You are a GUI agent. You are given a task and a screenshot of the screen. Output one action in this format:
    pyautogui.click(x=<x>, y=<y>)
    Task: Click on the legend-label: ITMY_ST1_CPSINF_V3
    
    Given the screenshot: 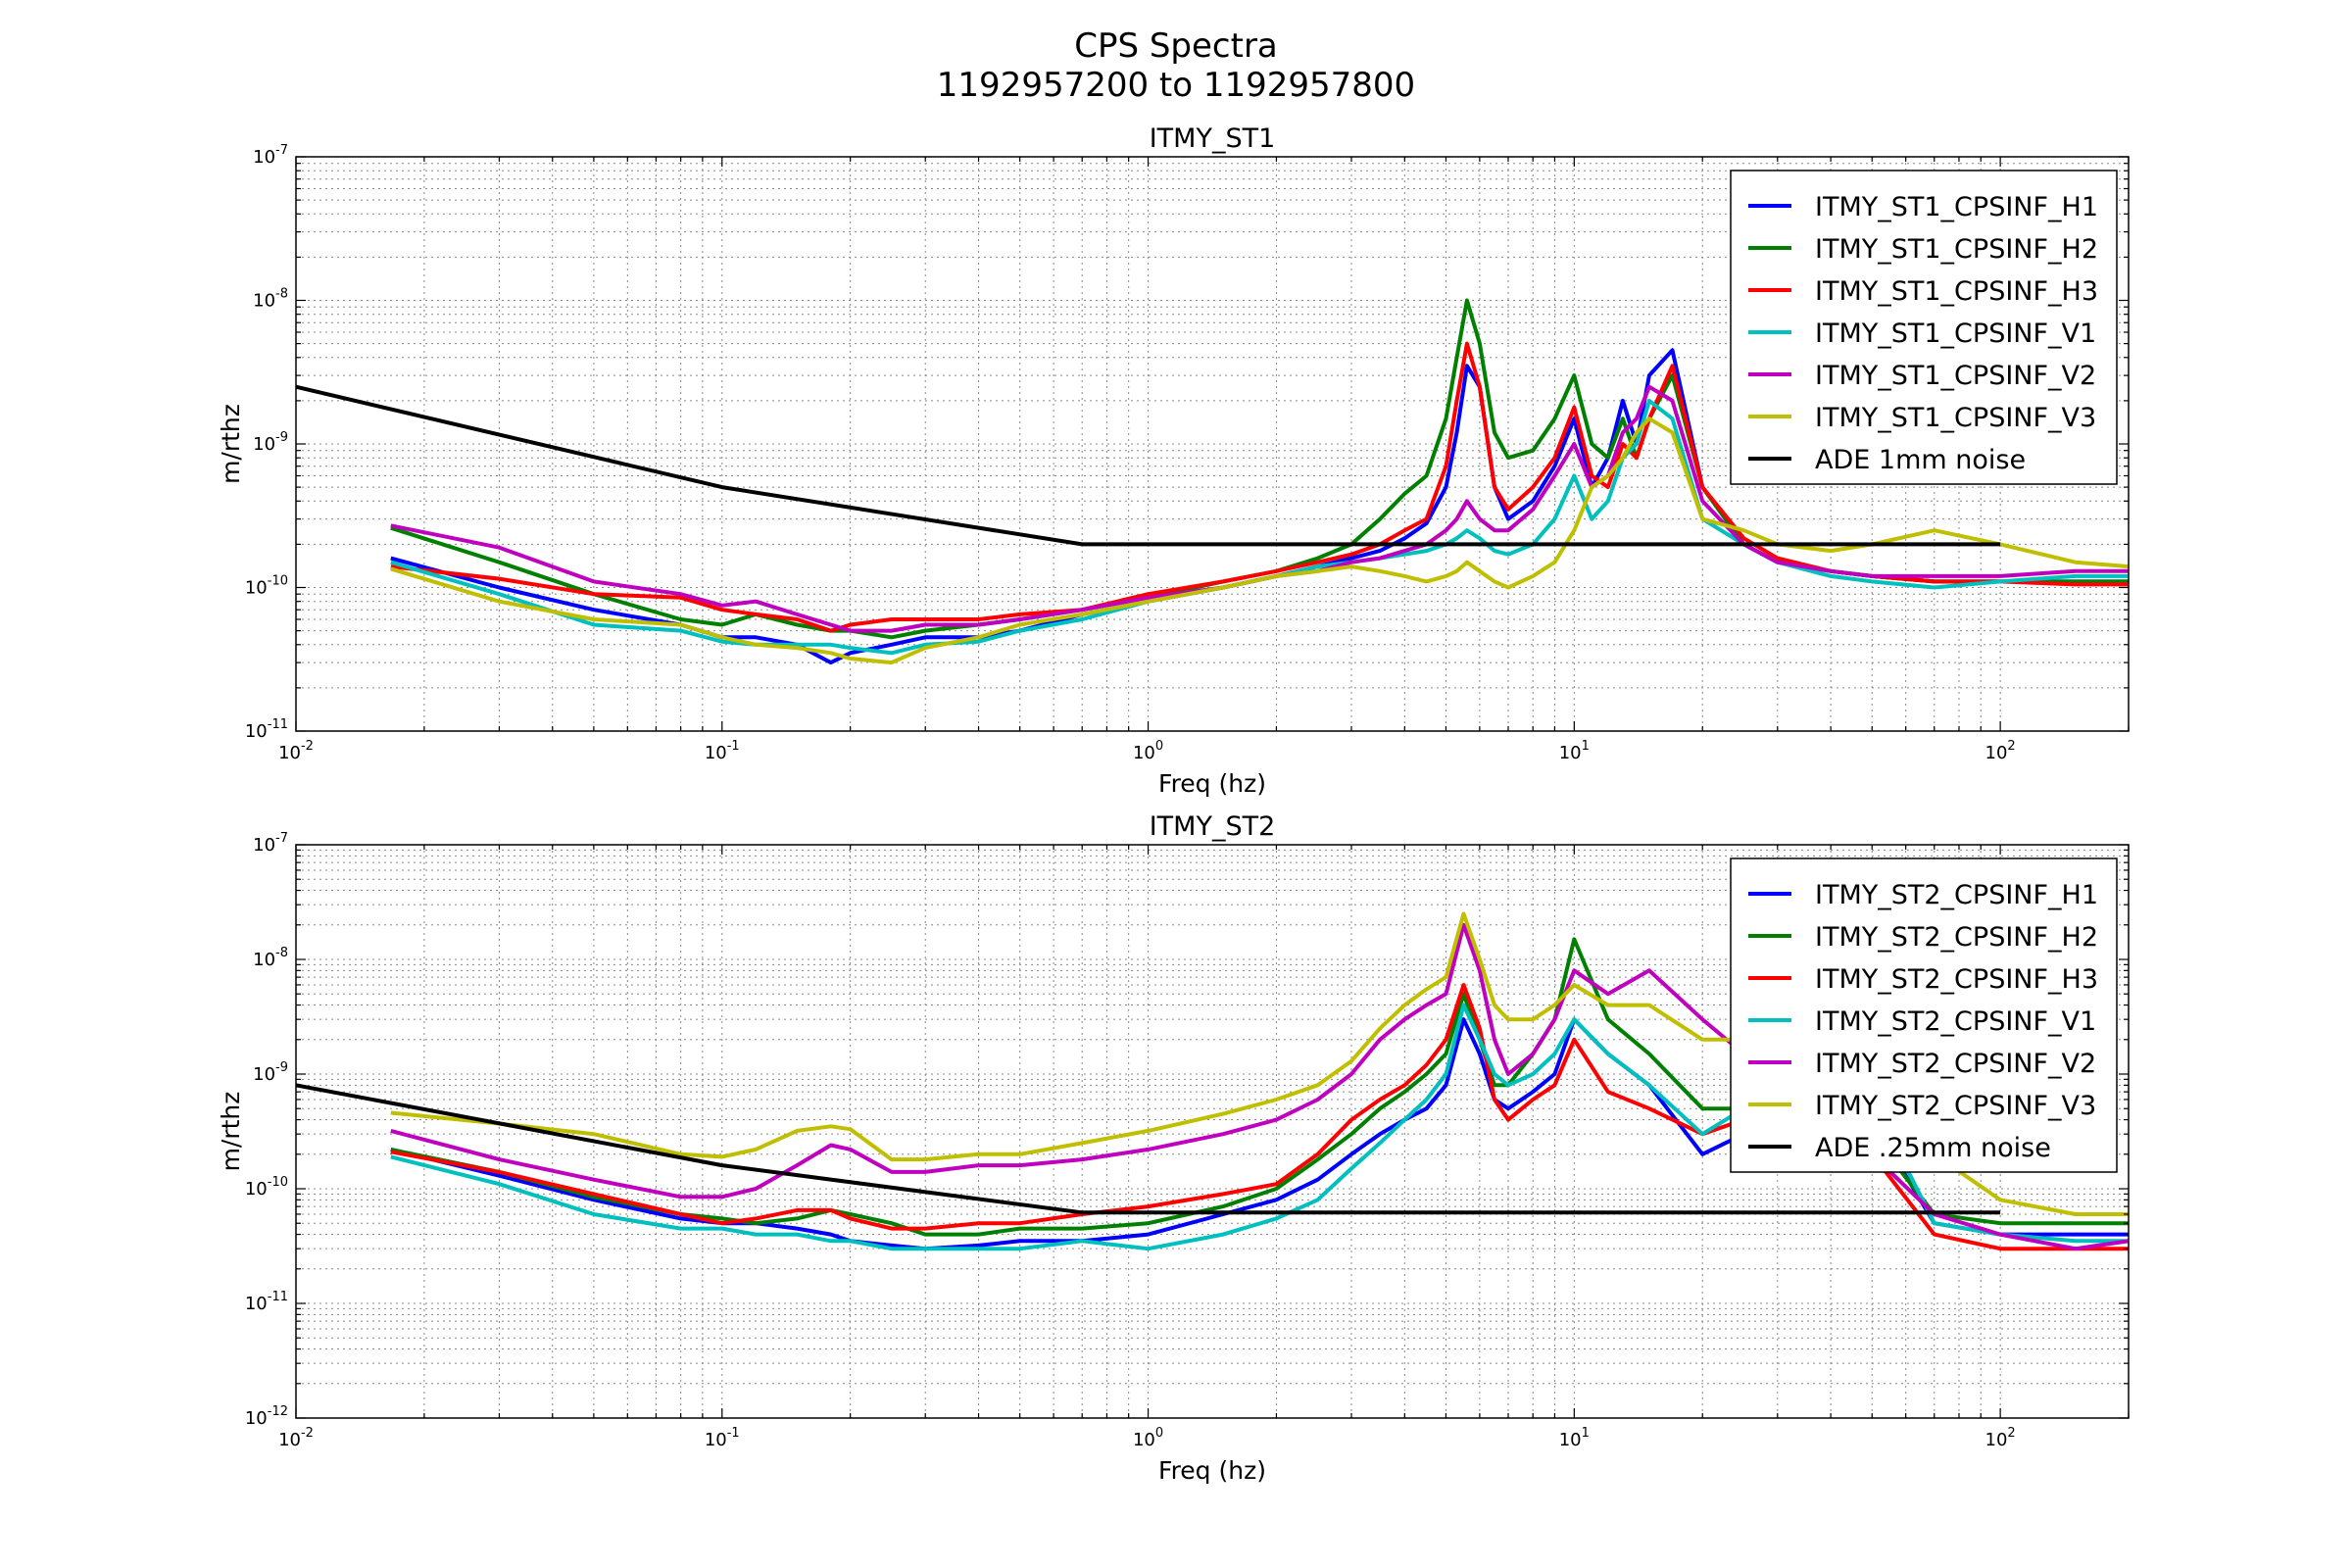 What is the action you would take?
    pyautogui.click(x=1955, y=418)
    